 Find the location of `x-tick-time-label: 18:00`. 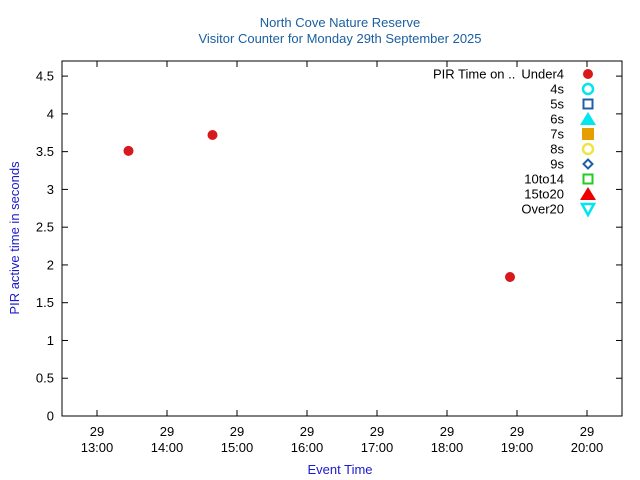

x-tick-time-label: 18:00 is located at coordinates (447, 447).